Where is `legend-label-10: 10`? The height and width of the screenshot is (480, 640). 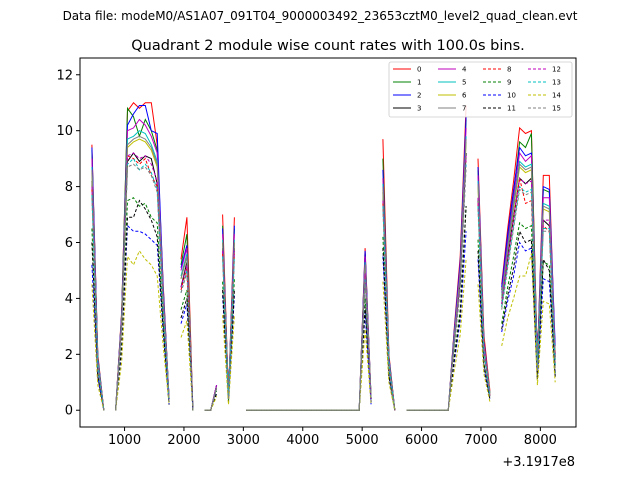
legend-label-10: 10 is located at coordinates (511, 96).